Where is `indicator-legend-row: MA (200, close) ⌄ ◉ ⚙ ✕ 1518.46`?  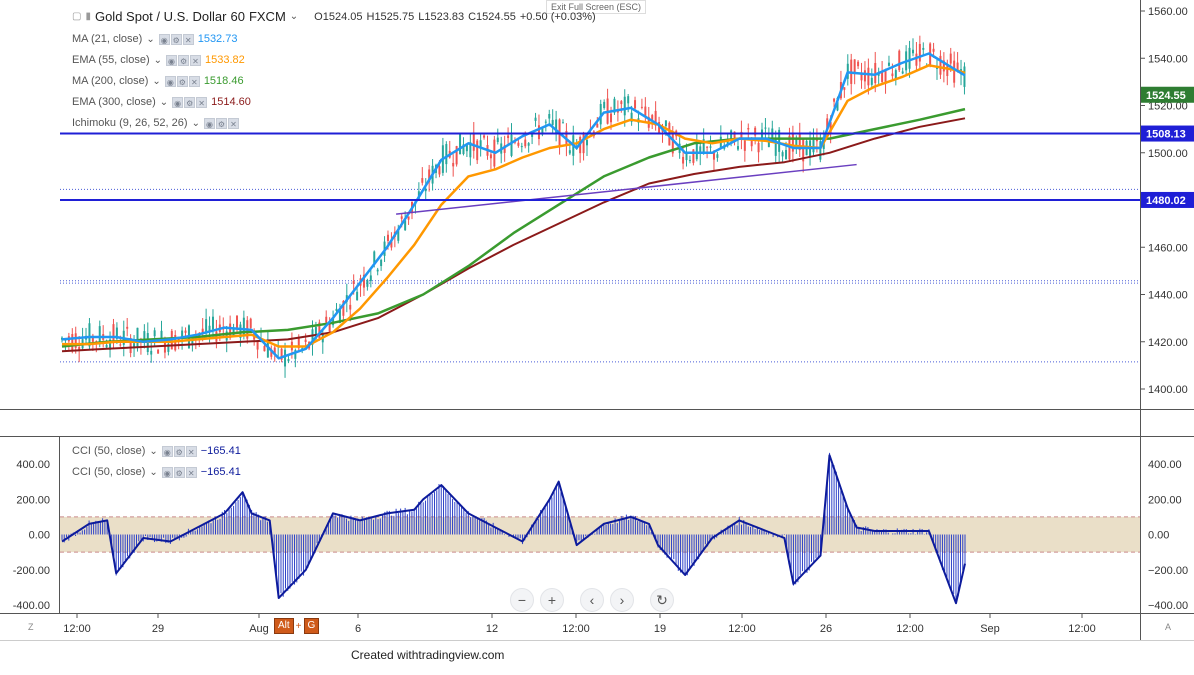
indicator-legend-row: MA (200, close) ⌄ ◉ ⚙ ✕ 1518.46 is located at coordinates (158, 81).